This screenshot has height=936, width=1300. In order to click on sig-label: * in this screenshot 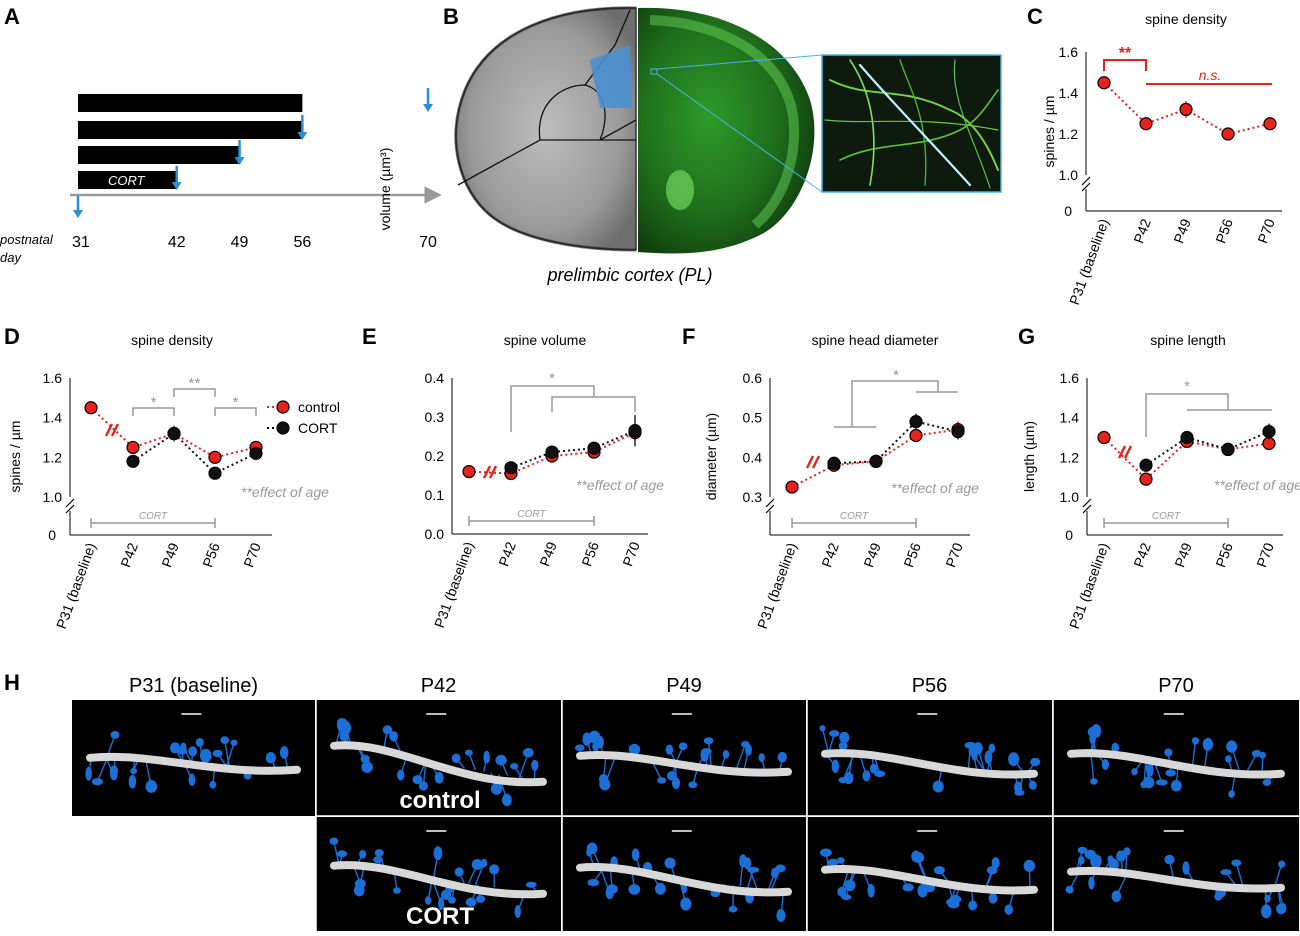, I will do `click(154, 402)`.